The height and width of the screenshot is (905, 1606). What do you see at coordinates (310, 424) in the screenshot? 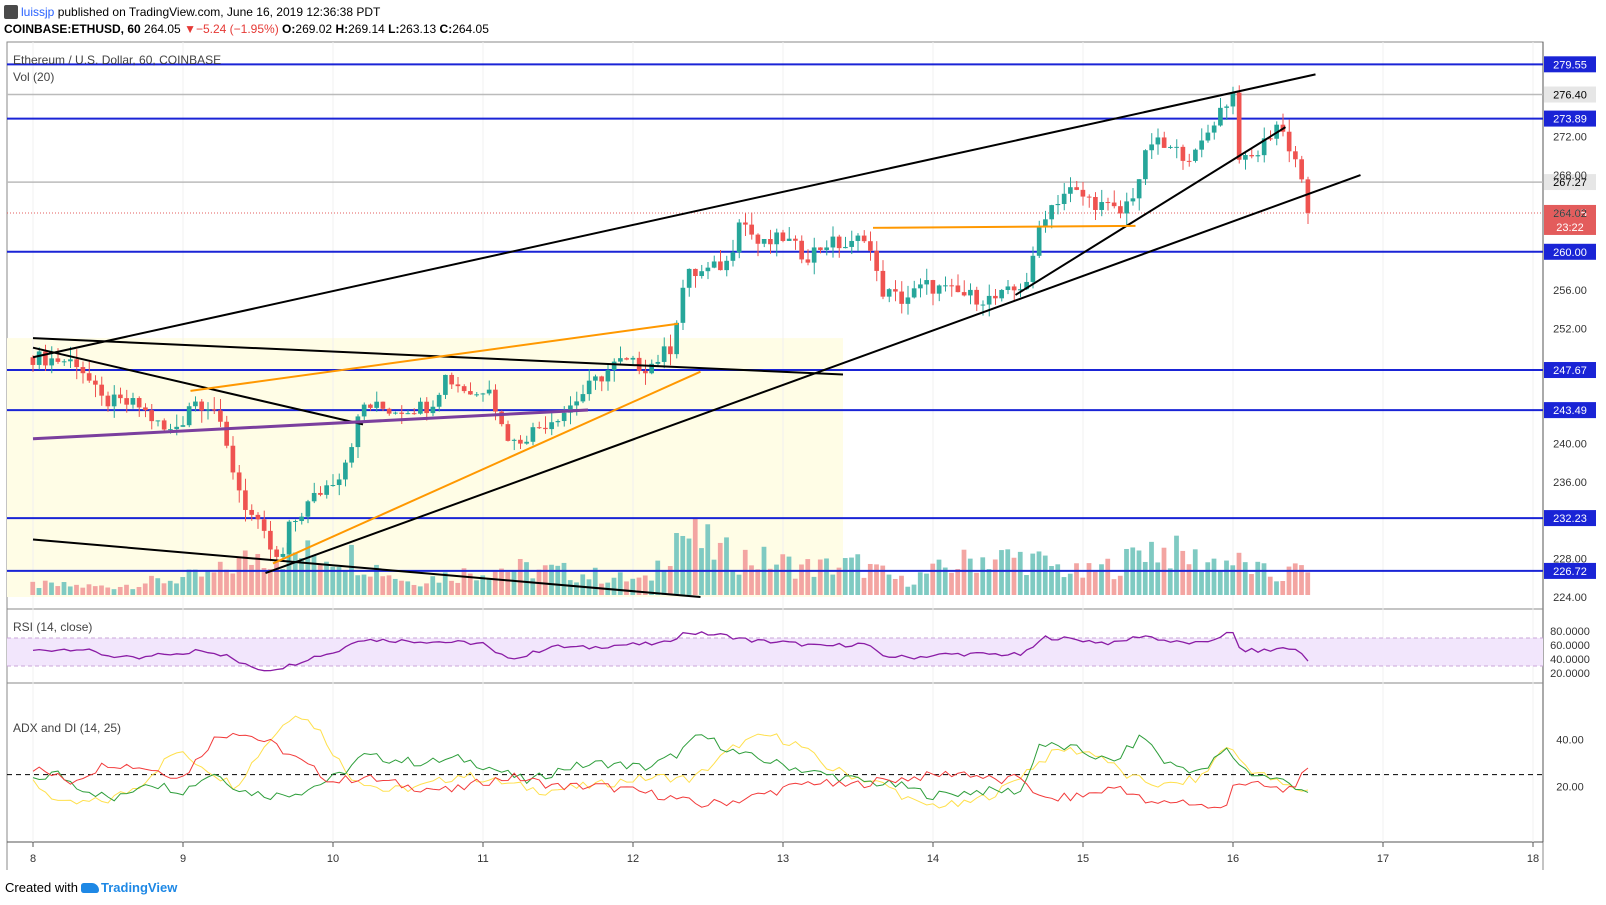
I see `trendline-purple` at bounding box center [310, 424].